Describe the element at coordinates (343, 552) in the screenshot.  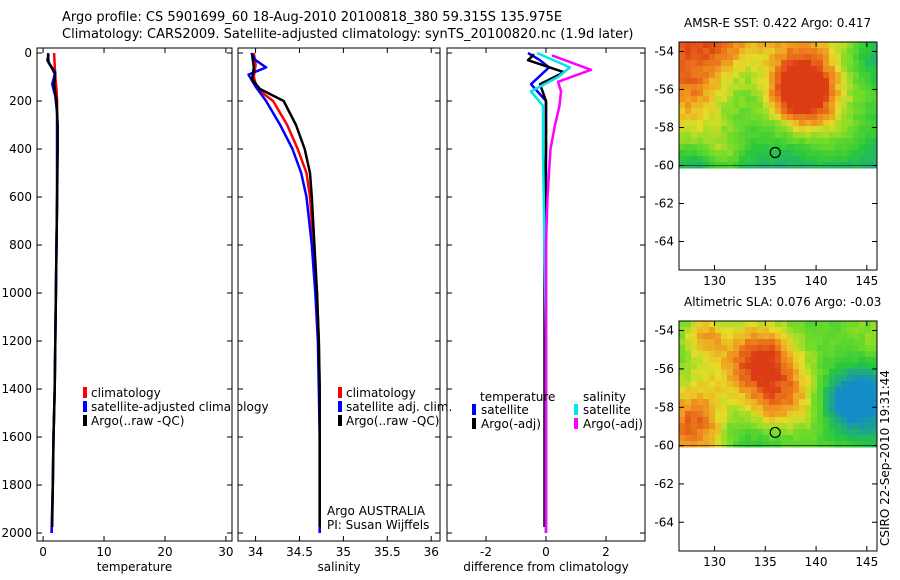
I see `x-tick-label: 35` at that location.